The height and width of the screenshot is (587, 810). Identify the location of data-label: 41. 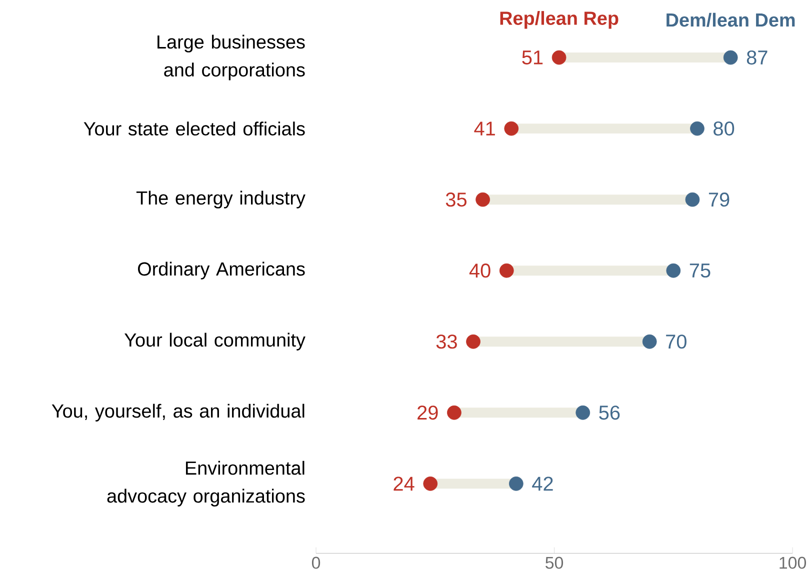
(484, 129).